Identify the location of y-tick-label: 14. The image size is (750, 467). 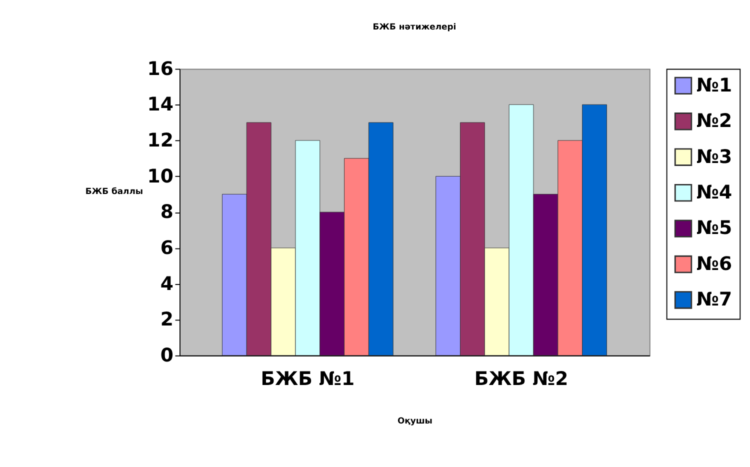
(160, 105).